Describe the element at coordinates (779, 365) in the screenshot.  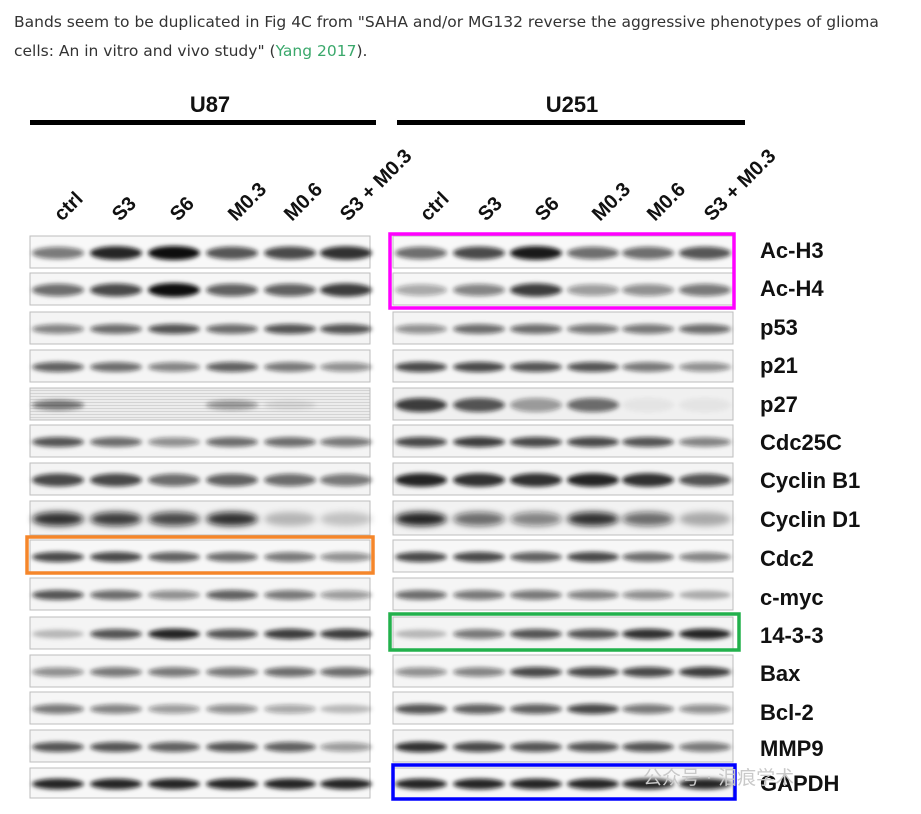
I see `protein-label: p21` at that location.